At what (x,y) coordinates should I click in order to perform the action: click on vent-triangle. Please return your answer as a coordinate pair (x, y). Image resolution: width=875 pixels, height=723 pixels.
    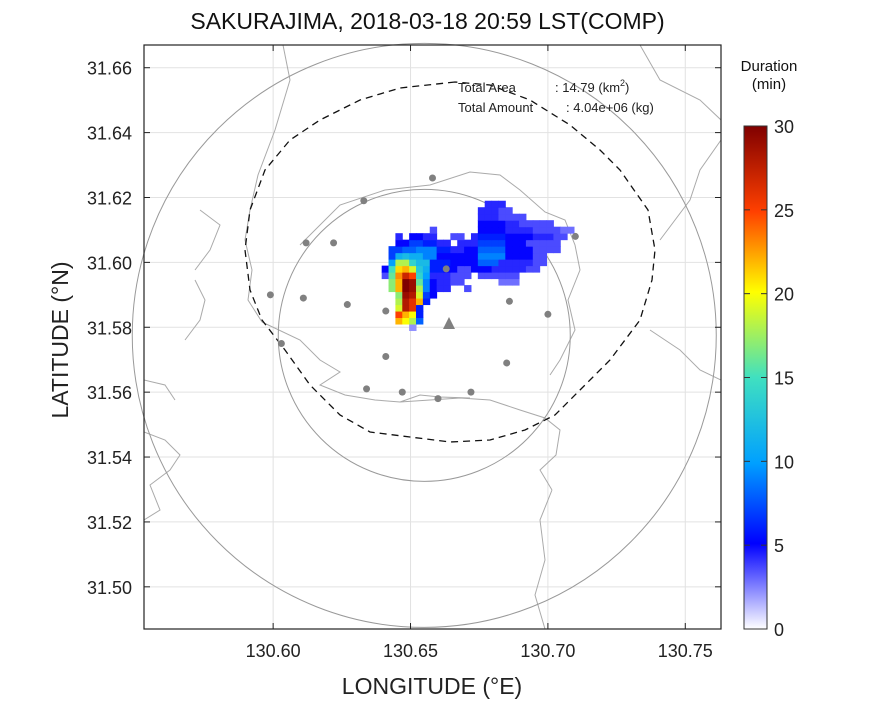
    Looking at the image, I should click on (448, 323).